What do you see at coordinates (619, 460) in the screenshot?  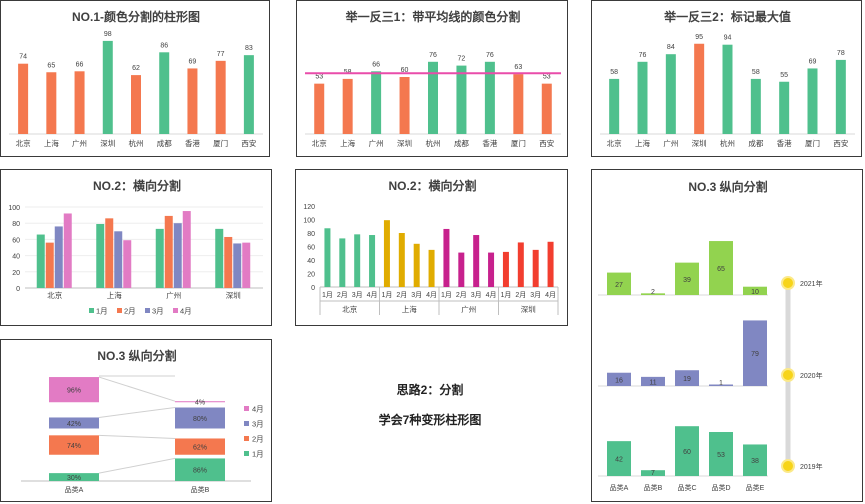 I see `data-label: 42` at bounding box center [619, 460].